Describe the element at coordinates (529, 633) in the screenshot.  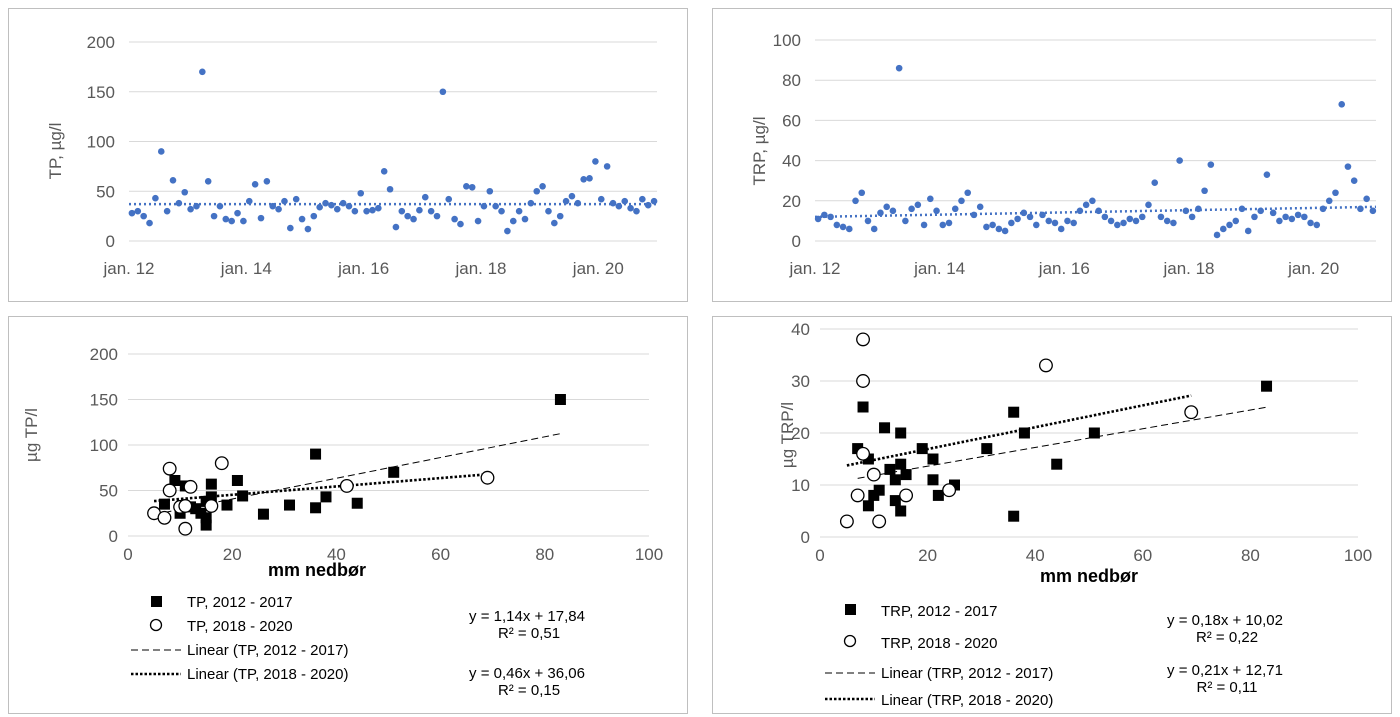
I see `r-squared-1: R² = 0,51` at that location.